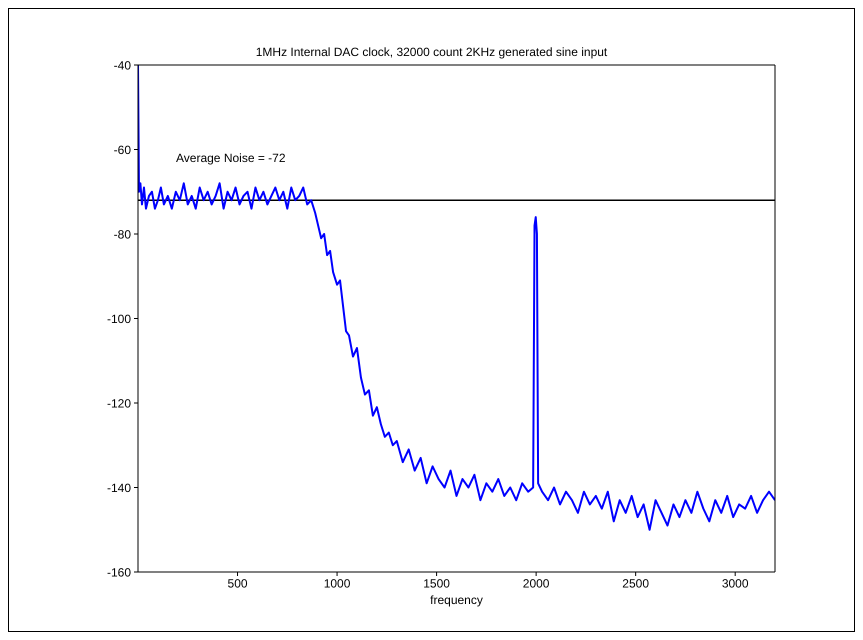  What do you see at coordinates (436, 583) in the screenshot?
I see `x-tick-label: 1500` at bounding box center [436, 583].